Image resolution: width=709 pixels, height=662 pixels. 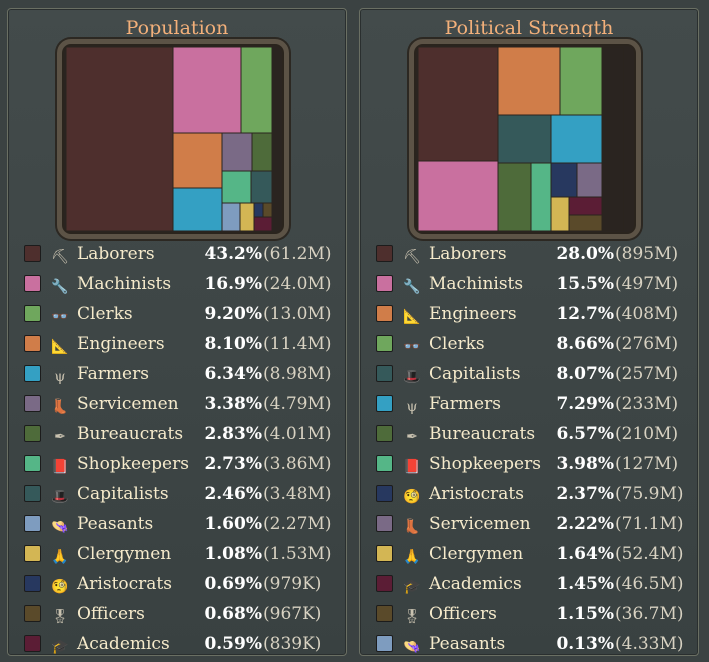 What do you see at coordinates (292, 584) in the screenshot?
I see `absolute-value: (979K)` at bounding box center [292, 584].